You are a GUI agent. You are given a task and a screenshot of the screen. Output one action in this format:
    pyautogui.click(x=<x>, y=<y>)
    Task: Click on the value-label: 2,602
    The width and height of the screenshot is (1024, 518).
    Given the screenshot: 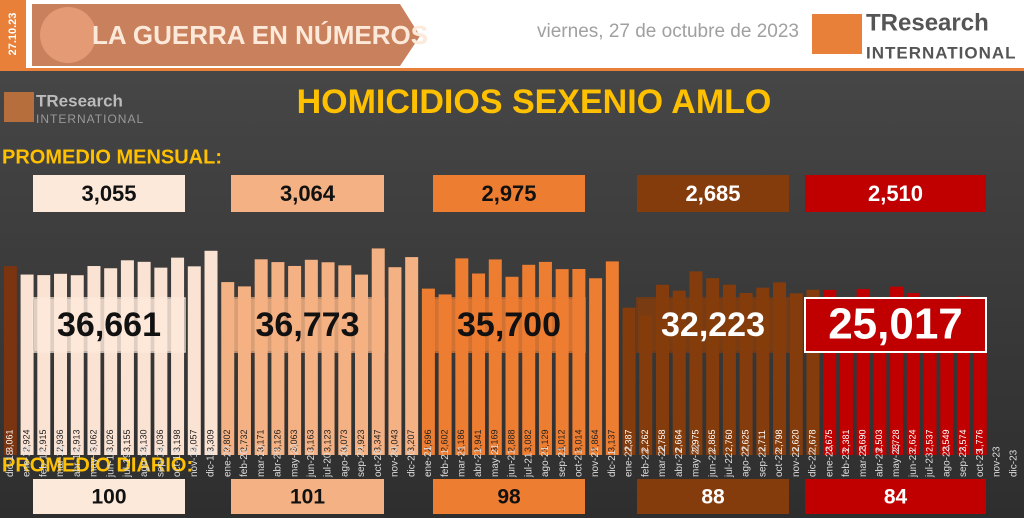 What is the action you would take?
    pyautogui.click(x=444, y=440)
    